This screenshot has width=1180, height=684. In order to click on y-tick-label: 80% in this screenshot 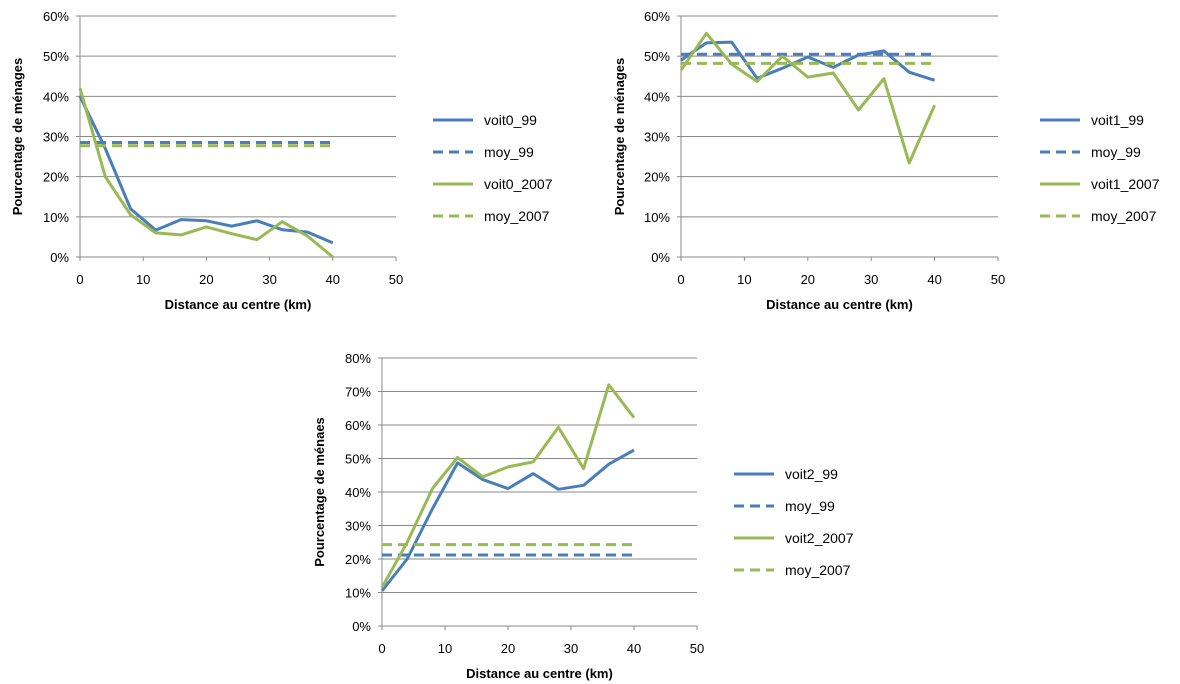, I will do `click(358, 358)`.